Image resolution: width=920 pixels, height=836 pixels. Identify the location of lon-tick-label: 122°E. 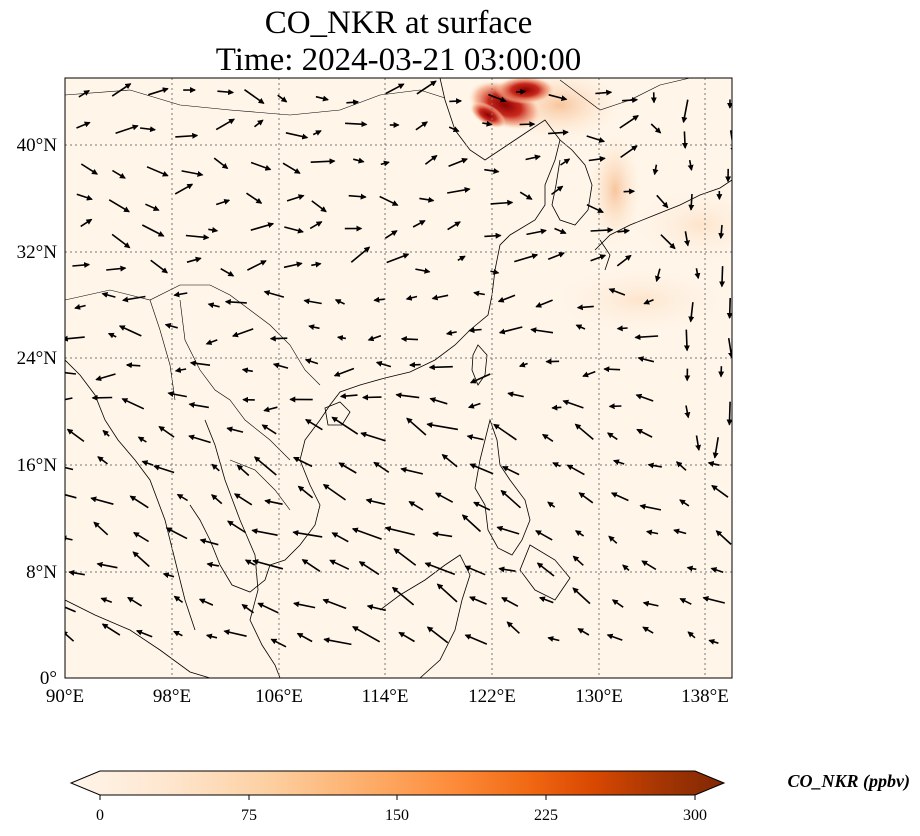
(492, 696).